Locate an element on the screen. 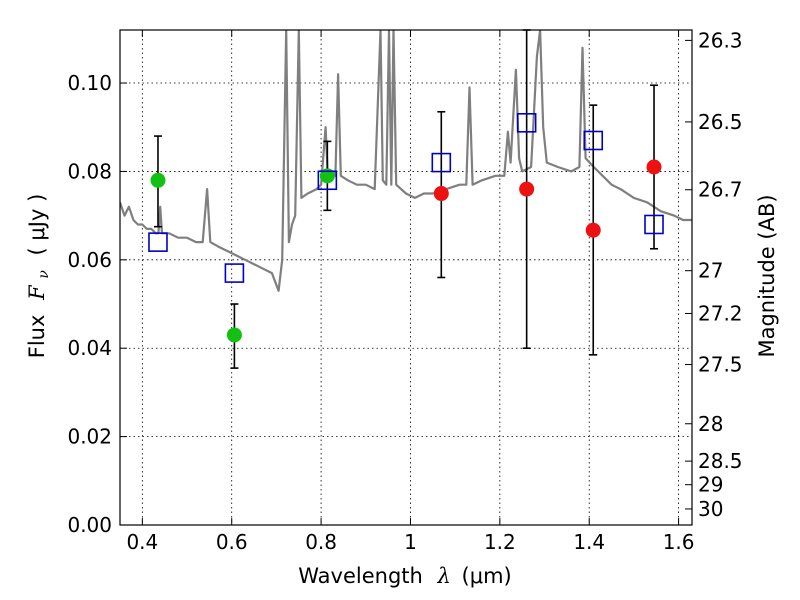 The width and height of the screenshot is (800, 600). y-tick-label: 0.08 is located at coordinates (89, 171).